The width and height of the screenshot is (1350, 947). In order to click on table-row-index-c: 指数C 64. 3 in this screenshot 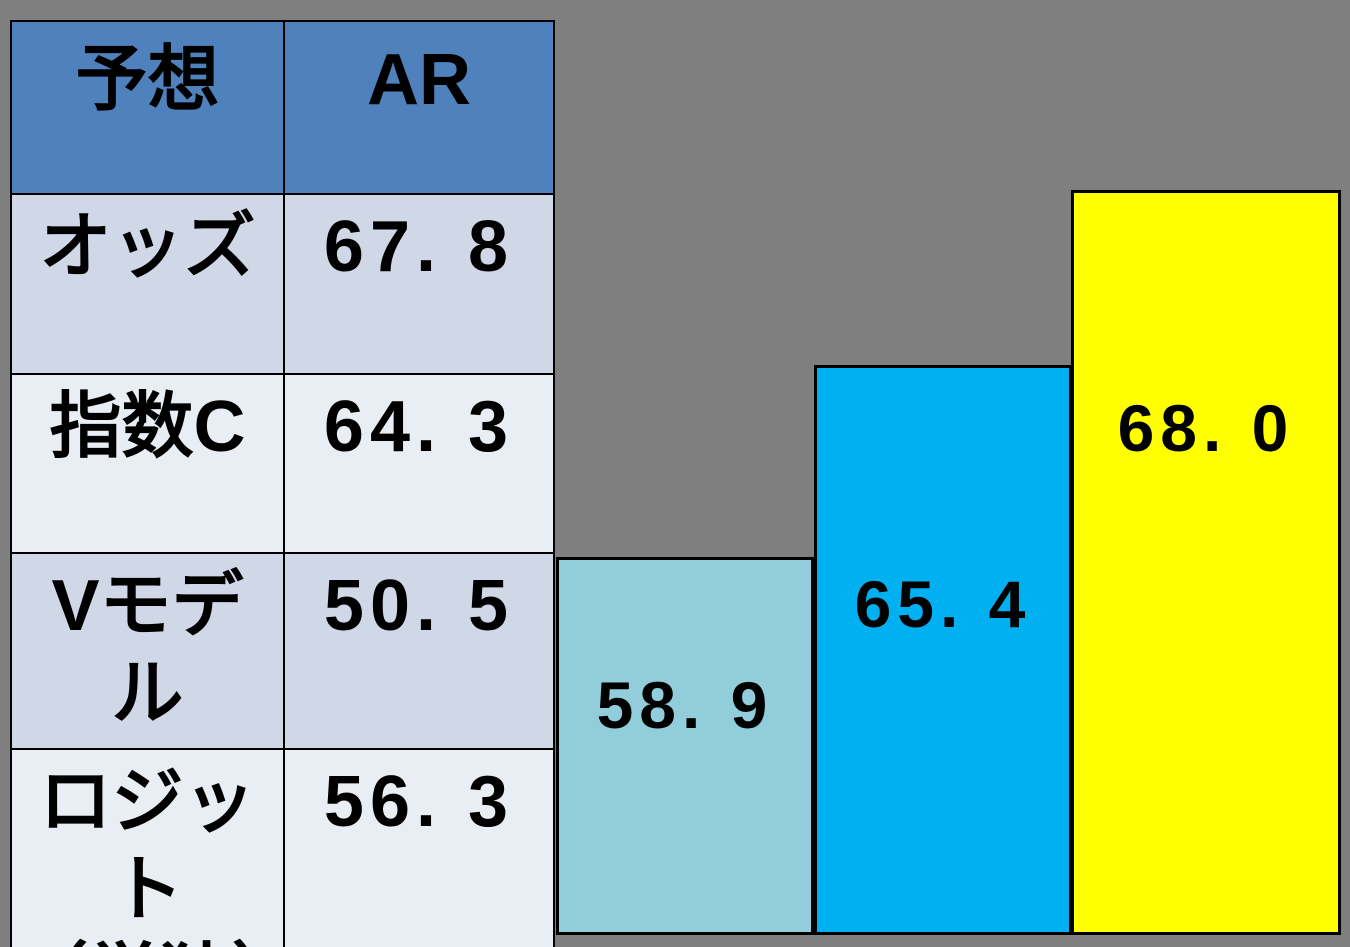, I will do `click(282, 463)`.